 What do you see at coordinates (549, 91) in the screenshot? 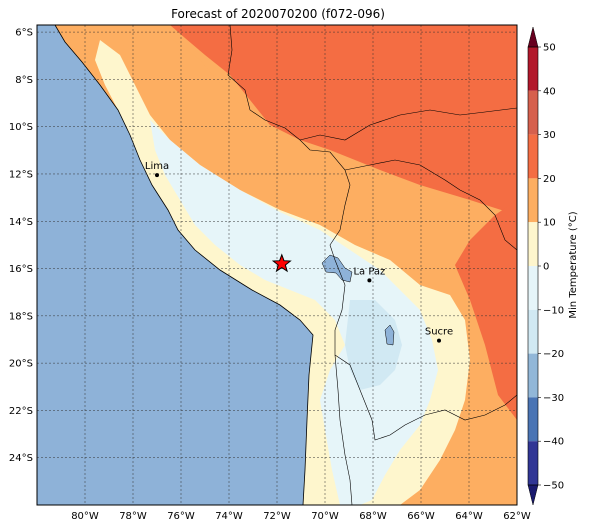
I see `colorbar-tick-label: 40` at bounding box center [549, 91].